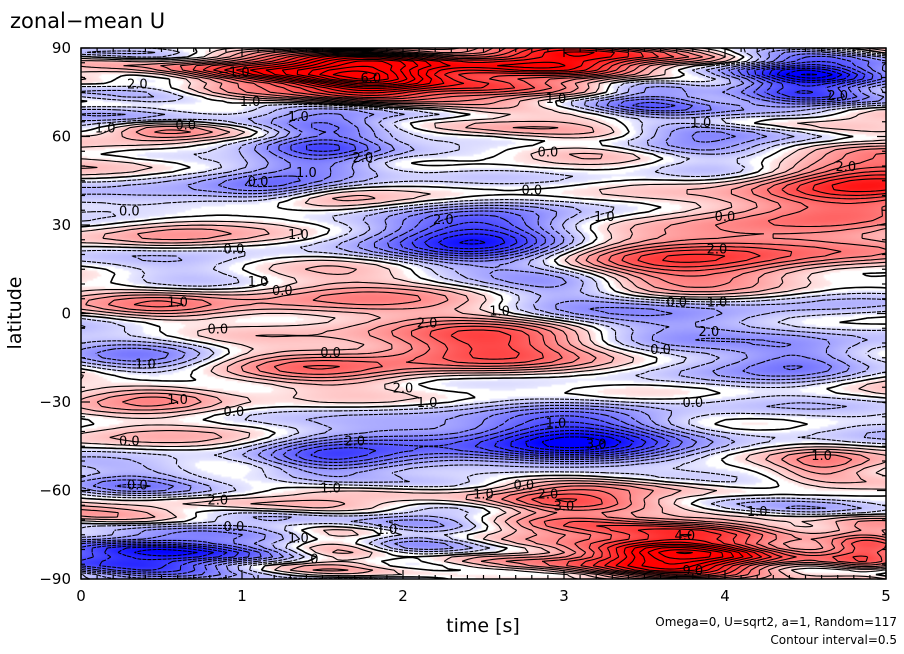  What do you see at coordinates (725, 596) in the screenshot?
I see `x-tick-label: 4` at bounding box center [725, 596].